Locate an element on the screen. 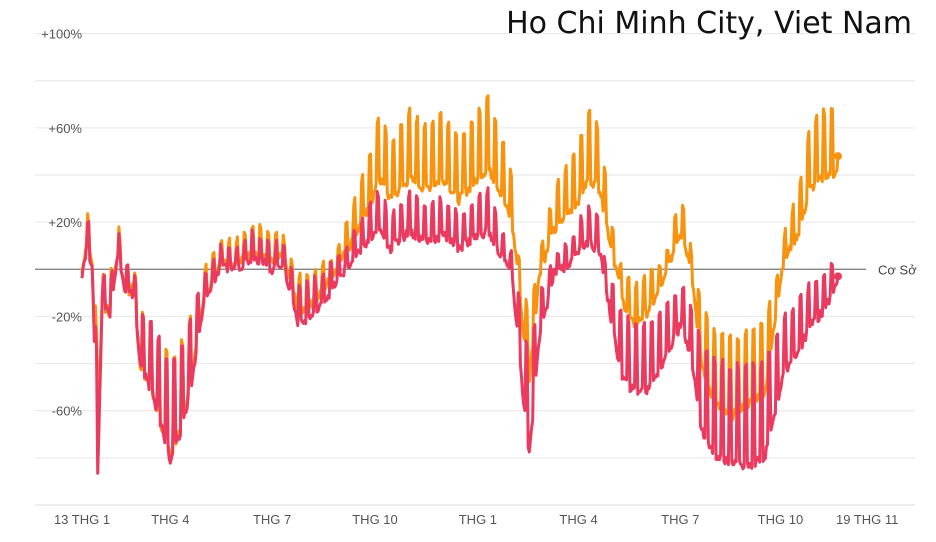  y-tick-label: +100% is located at coordinates (61, 34).